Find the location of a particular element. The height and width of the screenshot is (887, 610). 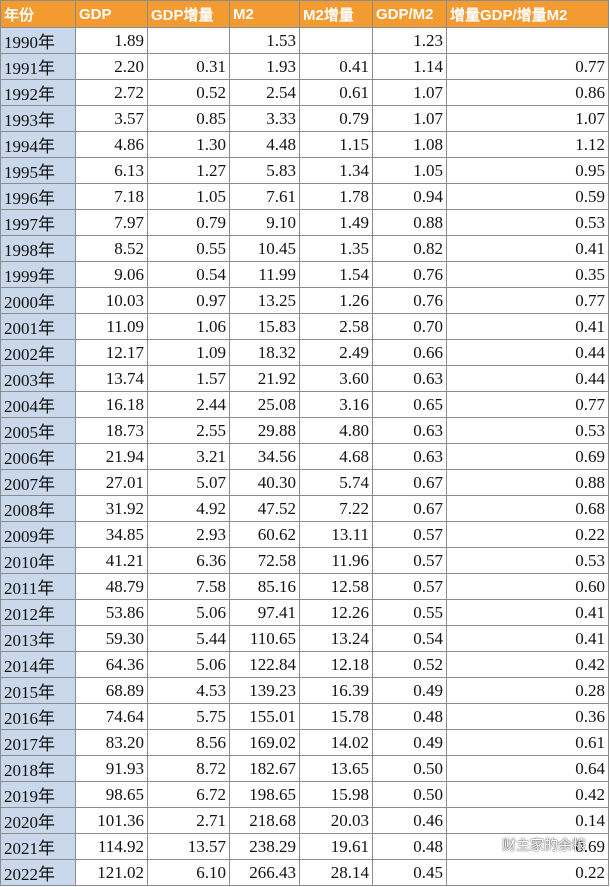

value-cell: 3.60 is located at coordinates (336, 378).